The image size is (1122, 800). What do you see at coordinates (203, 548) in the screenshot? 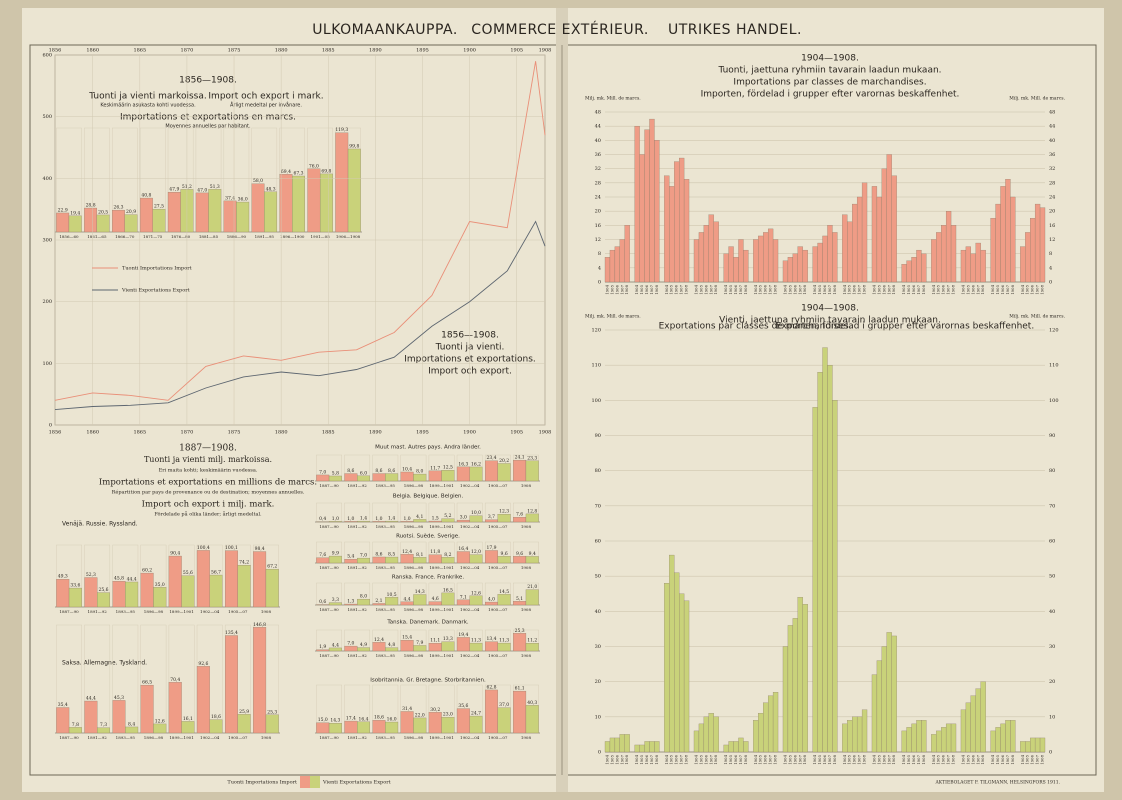
I see `value-label: 100,4` at bounding box center [203, 548].